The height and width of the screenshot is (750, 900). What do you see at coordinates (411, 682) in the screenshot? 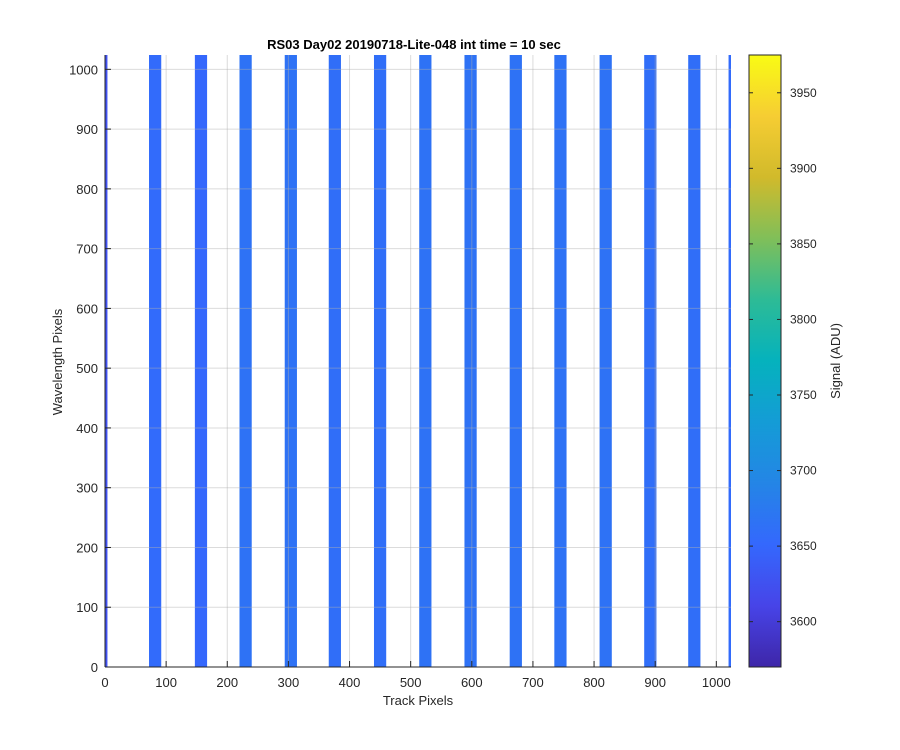
I see `x-tick-label-500: 500` at bounding box center [411, 682].